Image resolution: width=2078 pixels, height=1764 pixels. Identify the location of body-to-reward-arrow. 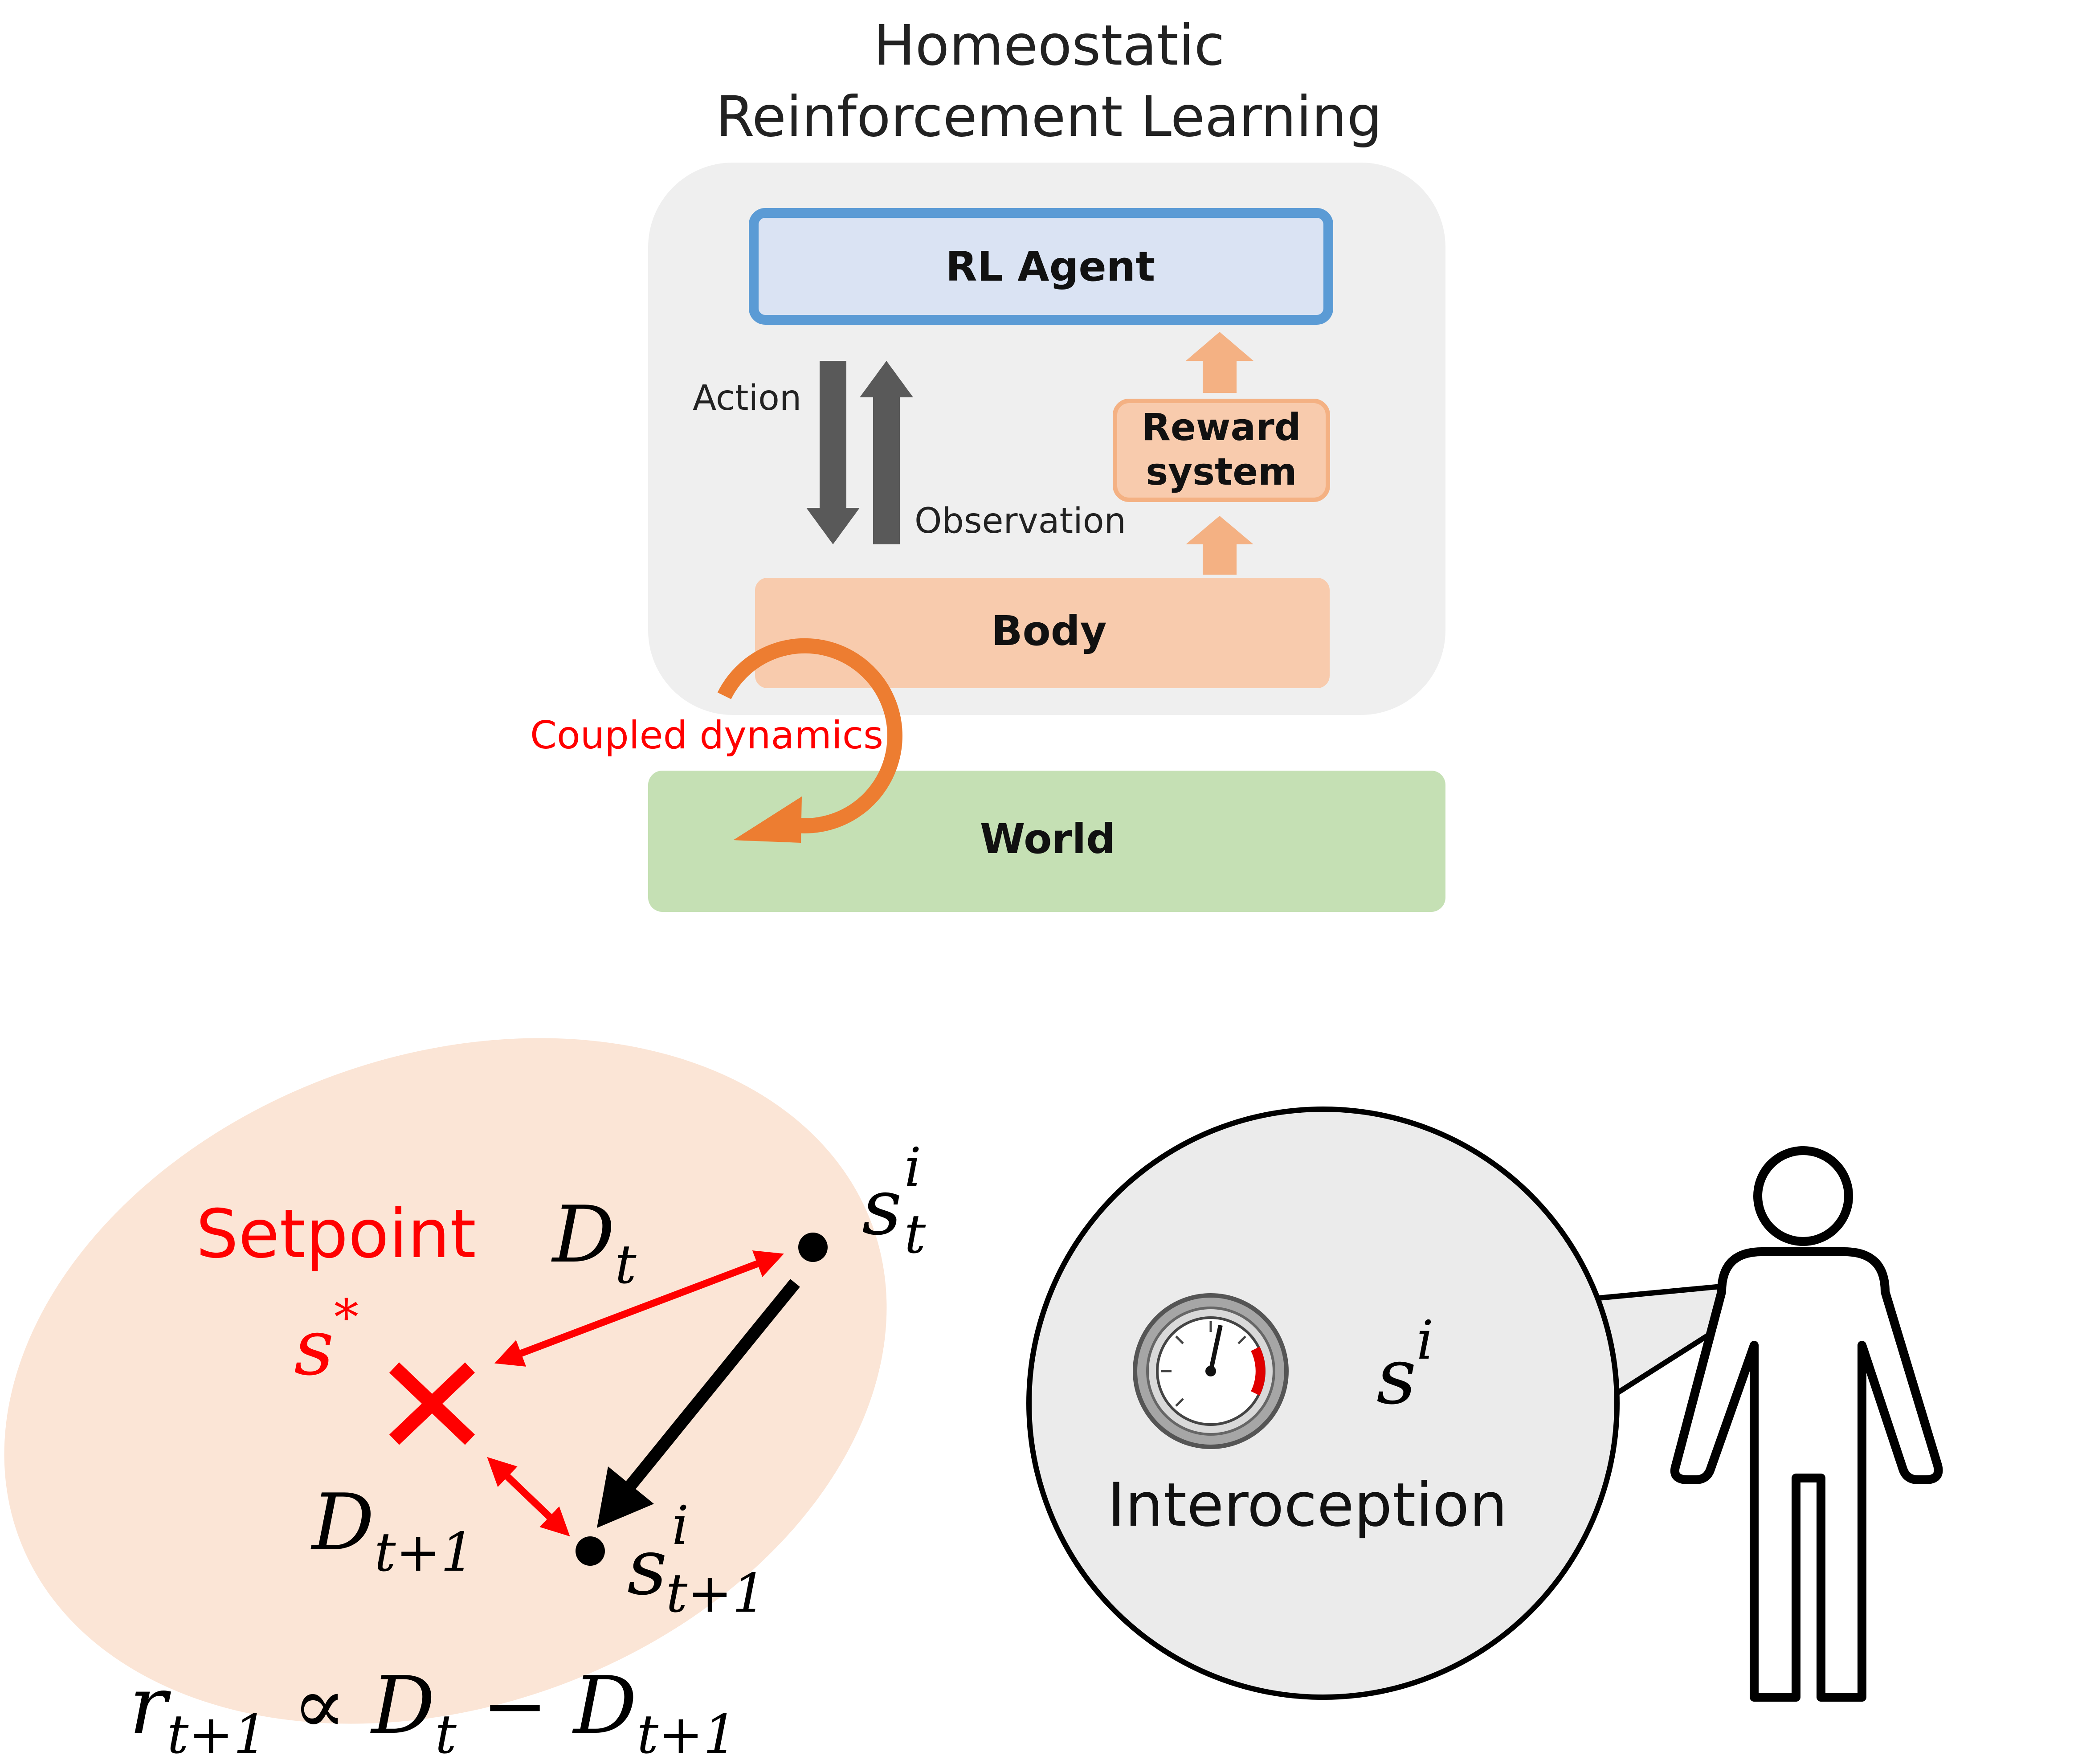
(1220, 545).